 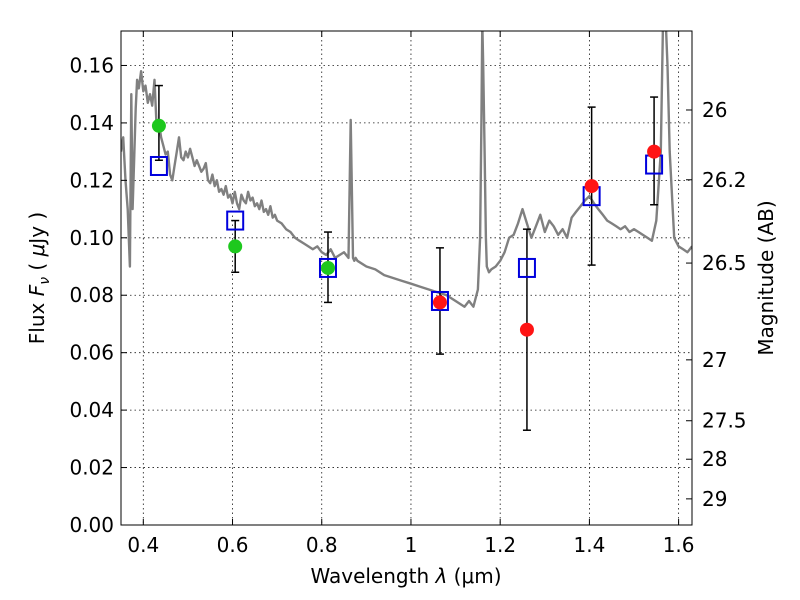 I want to click on y-axis-label-unit: Jy ), so click(x=37, y=229).